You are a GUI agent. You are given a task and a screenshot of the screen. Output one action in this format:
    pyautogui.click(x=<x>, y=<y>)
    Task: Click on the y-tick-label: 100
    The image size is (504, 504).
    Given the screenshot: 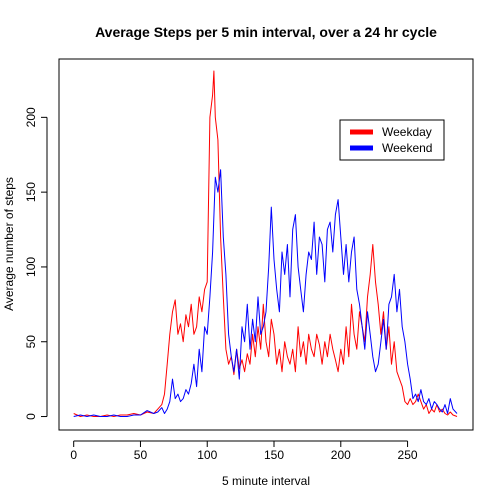 What is the action you would take?
    pyautogui.click(x=31, y=267)
    